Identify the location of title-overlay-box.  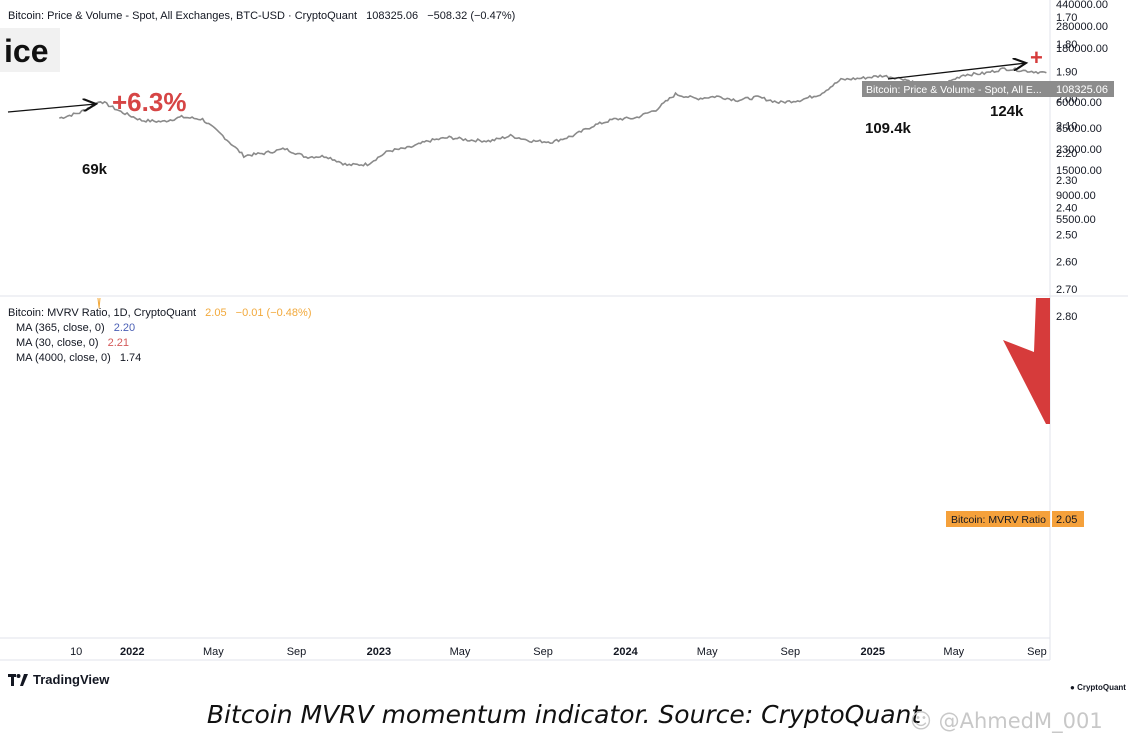
(30, 50).